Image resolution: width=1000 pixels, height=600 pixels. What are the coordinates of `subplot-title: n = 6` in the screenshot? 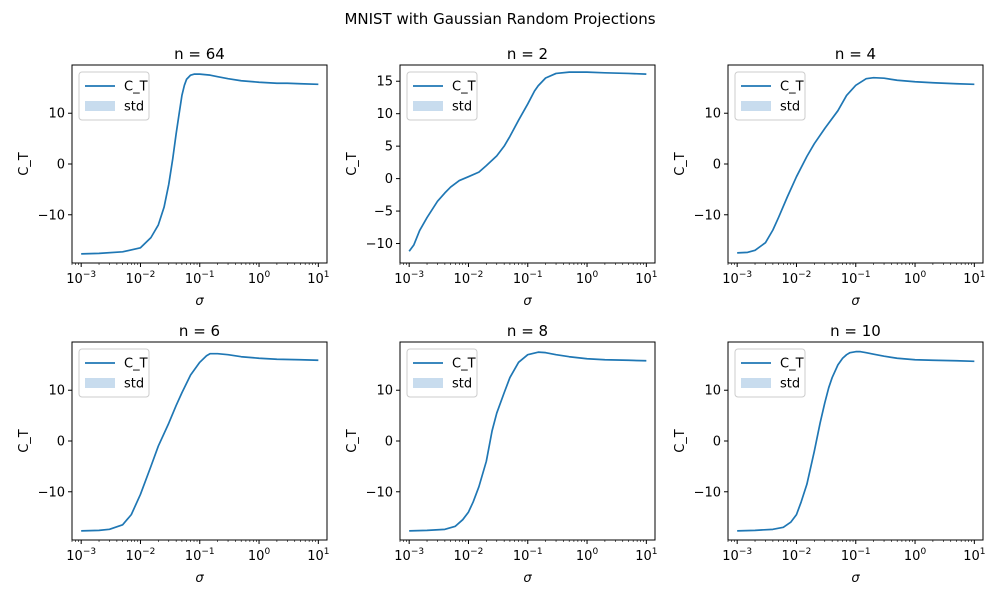 It's located at (199, 331).